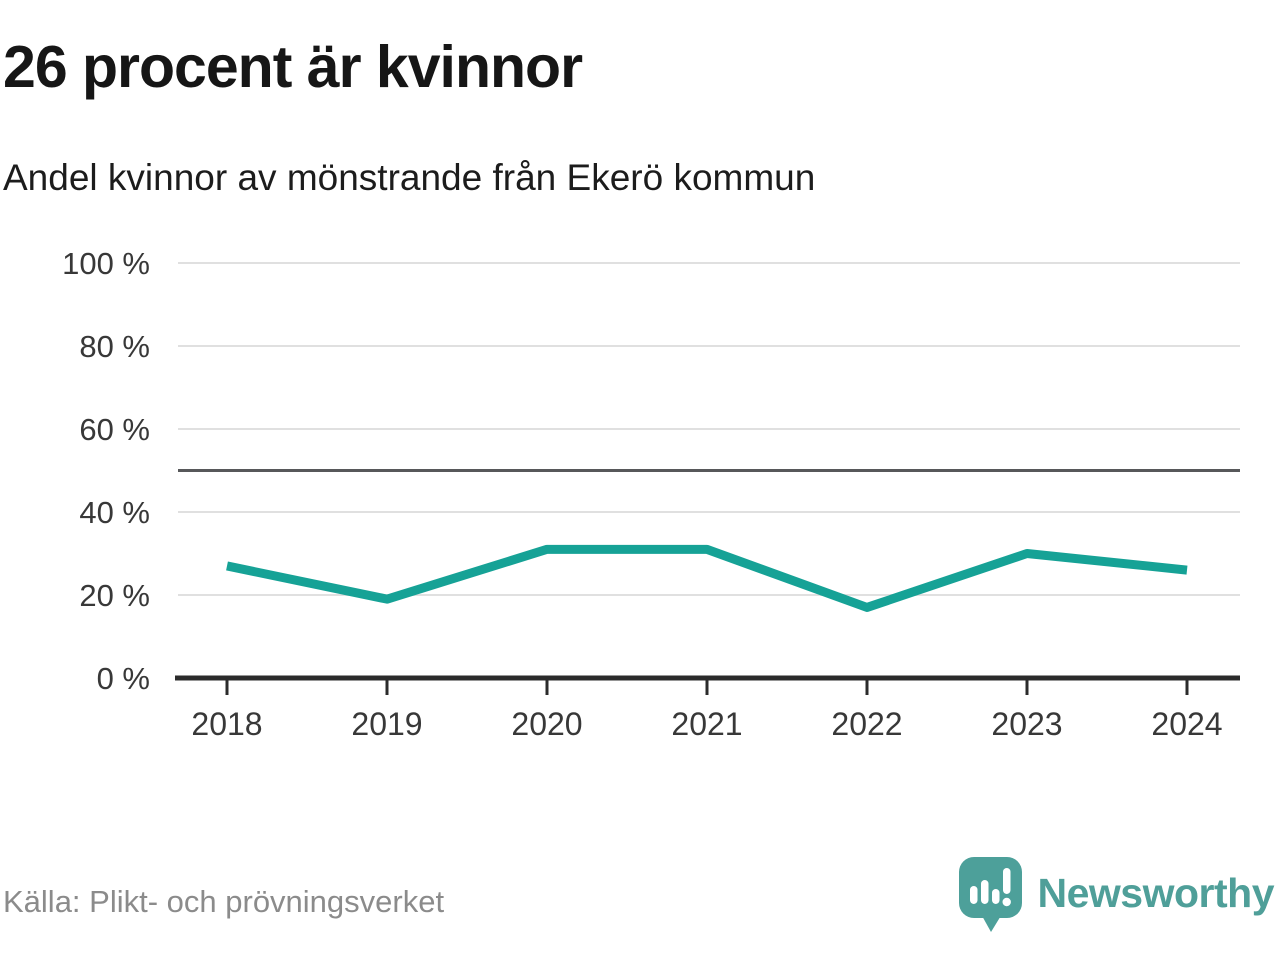 This screenshot has height=960, width=1280. What do you see at coordinates (1026, 724) in the screenshot?
I see `x-axis-label-2023: 2023` at bounding box center [1026, 724].